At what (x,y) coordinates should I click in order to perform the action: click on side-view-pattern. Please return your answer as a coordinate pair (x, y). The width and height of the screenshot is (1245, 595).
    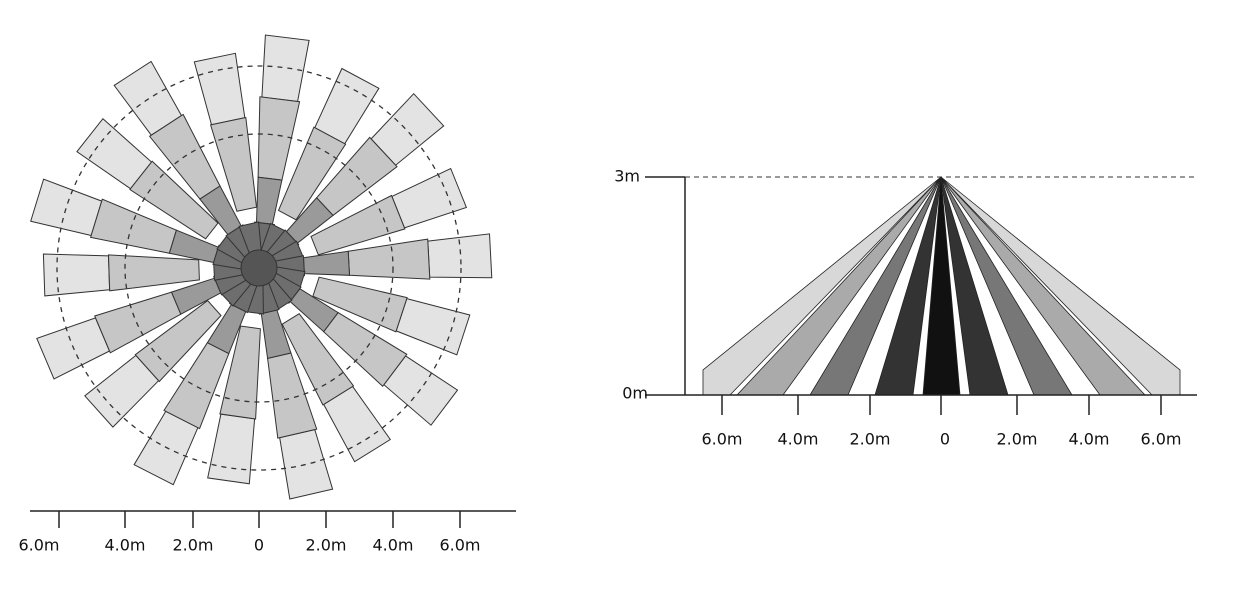
    Looking at the image, I should click on (941, 286).